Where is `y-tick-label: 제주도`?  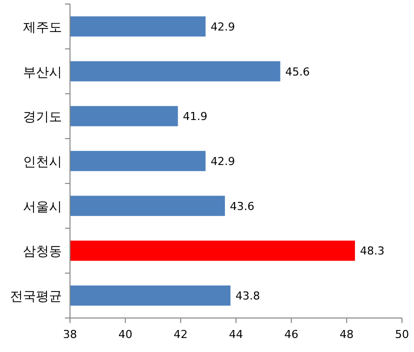
y-tick-label: 제주도 is located at coordinates (42, 28).